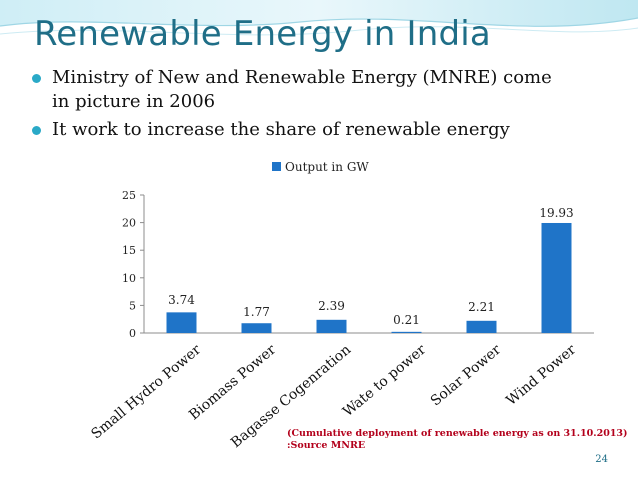  Describe the element at coordinates (262, 34) in the screenshot. I see `slide-title: Renewable Energy in India` at that location.